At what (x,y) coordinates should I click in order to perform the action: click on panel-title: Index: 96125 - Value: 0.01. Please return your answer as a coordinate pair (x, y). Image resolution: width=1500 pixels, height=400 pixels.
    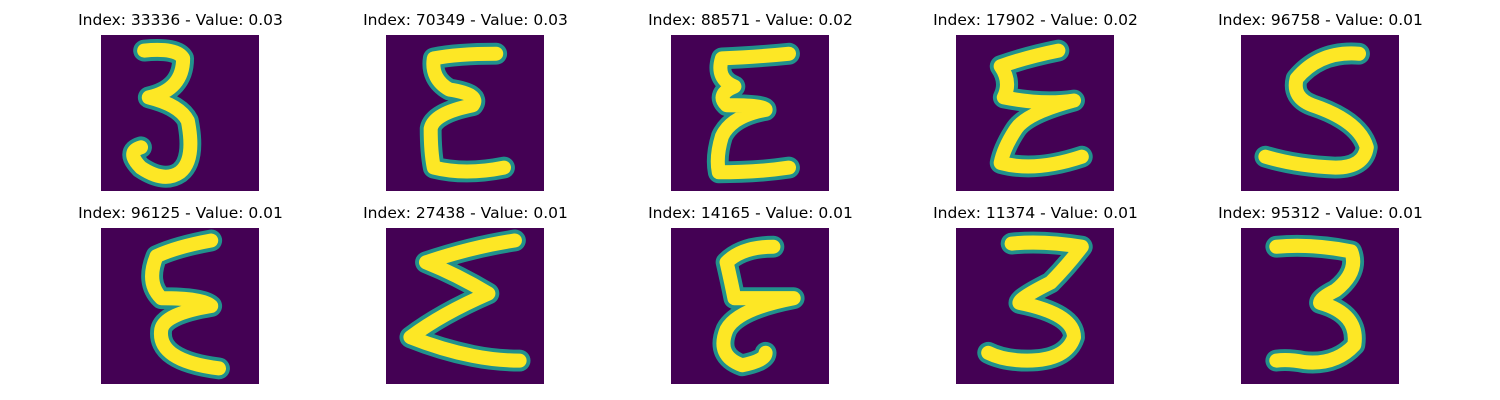
    Looking at the image, I should click on (180, 213).